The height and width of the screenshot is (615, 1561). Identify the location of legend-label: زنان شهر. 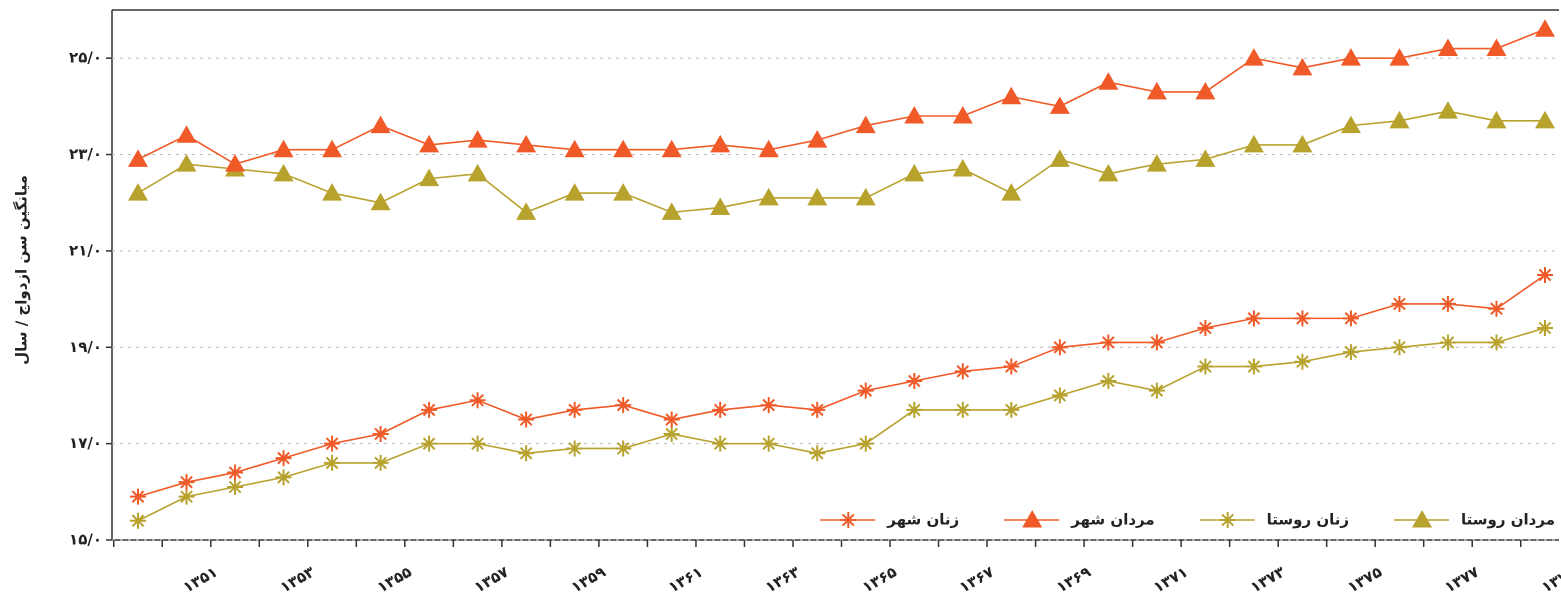
(922, 520).